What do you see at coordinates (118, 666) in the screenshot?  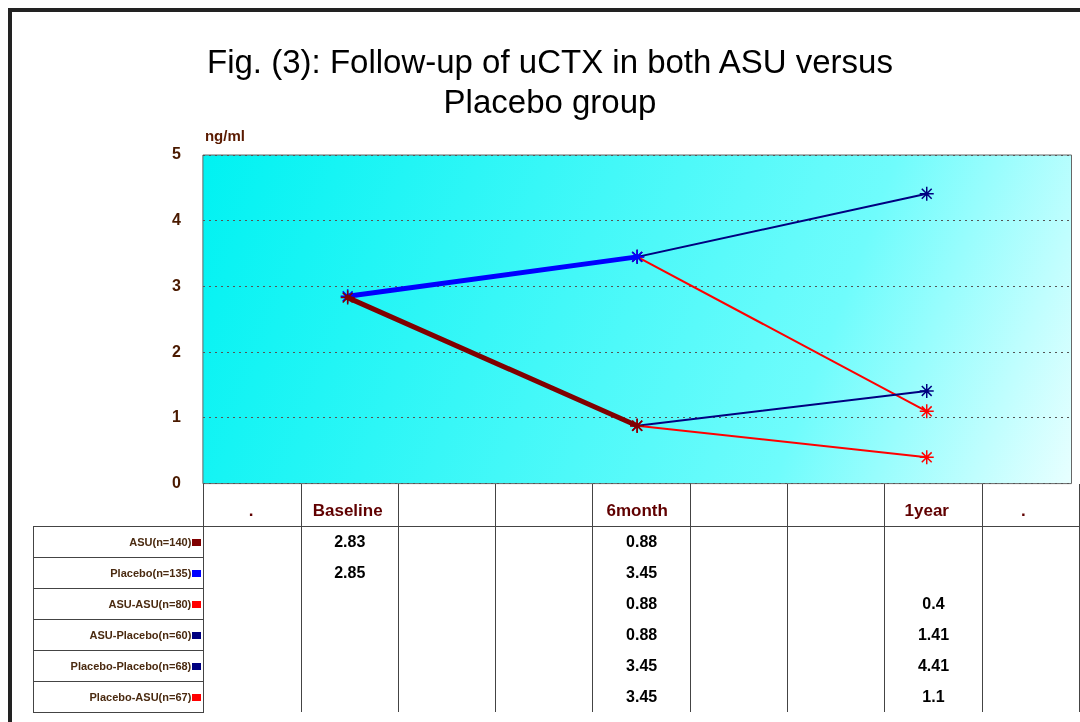 I see `legend-label: Placebo-Placebo(n=68)` at bounding box center [118, 666].